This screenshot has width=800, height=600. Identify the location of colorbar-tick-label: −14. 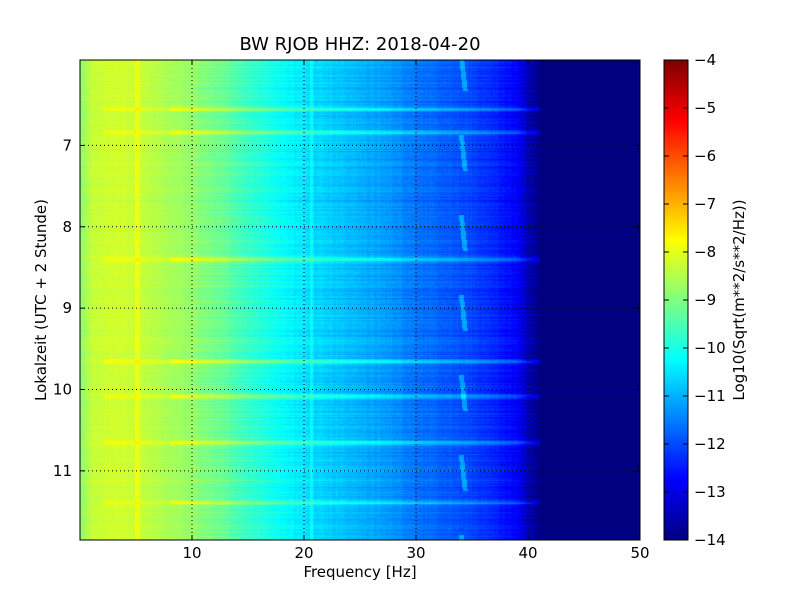
(710, 540).